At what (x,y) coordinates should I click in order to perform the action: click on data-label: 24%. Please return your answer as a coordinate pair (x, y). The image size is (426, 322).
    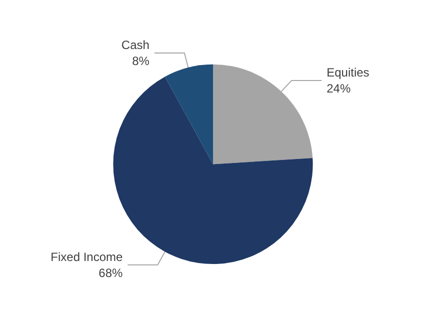
    Looking at the image, I should click on (338, 89).